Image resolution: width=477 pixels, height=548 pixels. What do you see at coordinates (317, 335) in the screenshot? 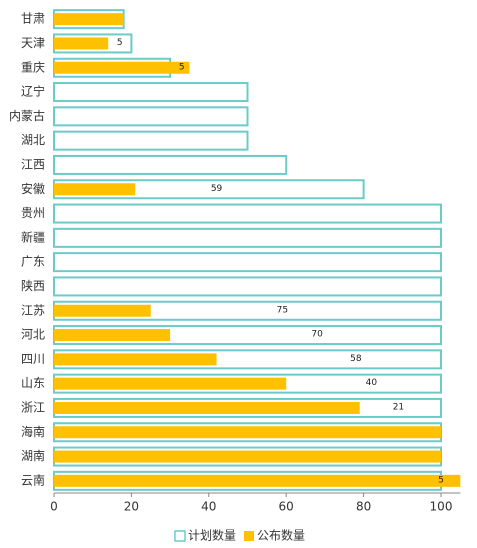
I see `annotation: 70` at bounding box center [317, 335].